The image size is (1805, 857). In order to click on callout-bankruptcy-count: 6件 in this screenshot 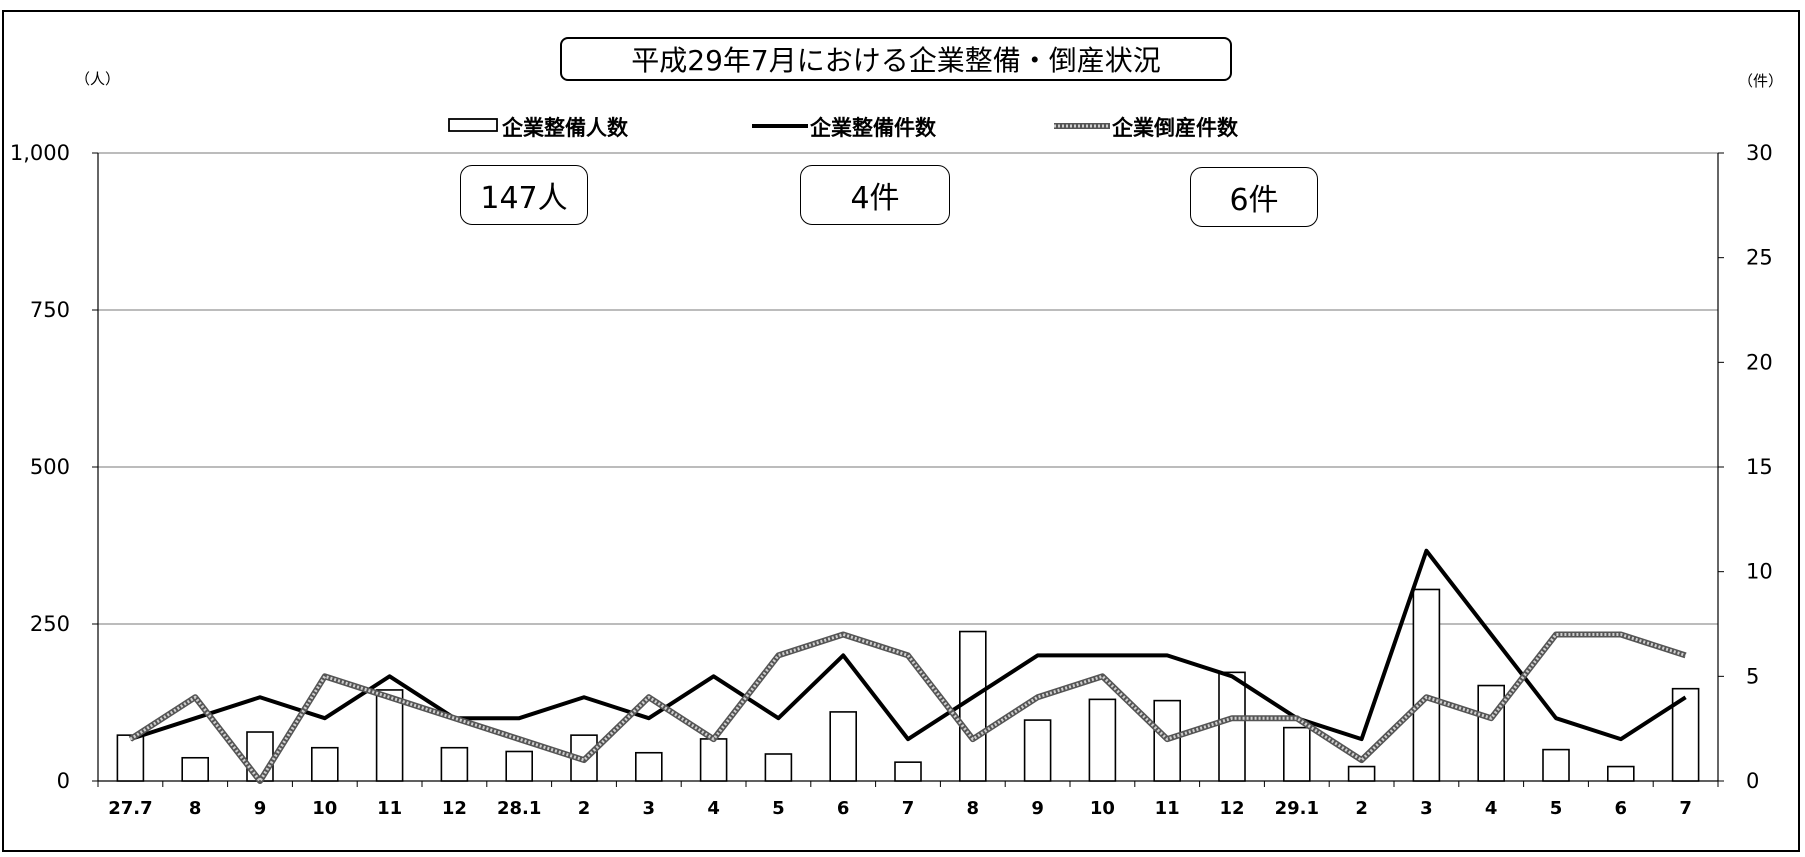, I will do `click(1254, 197)`.